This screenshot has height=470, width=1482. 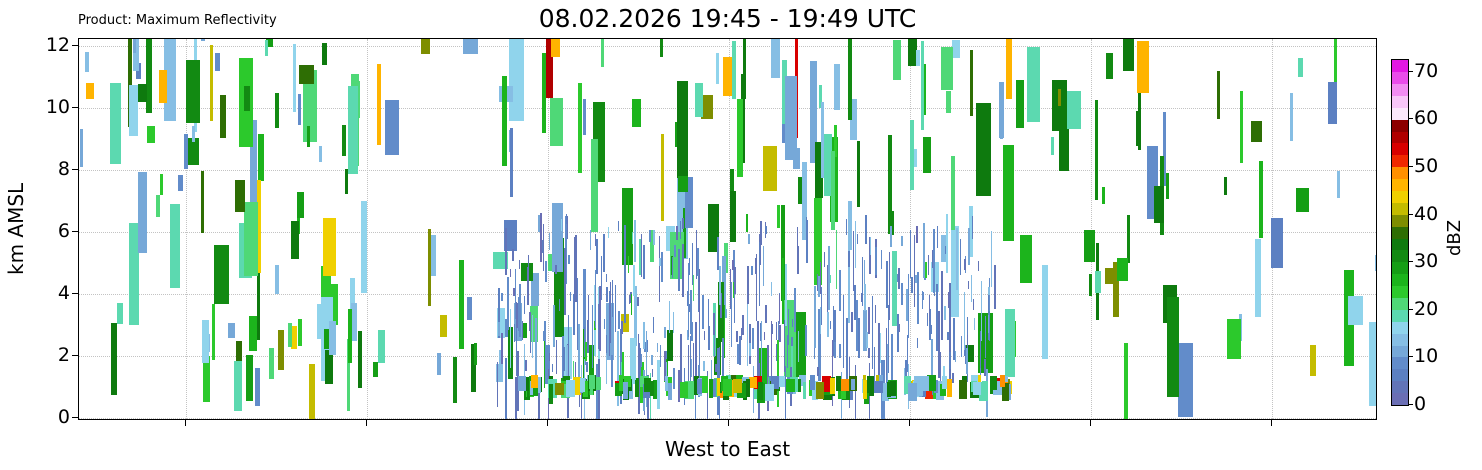 I want to click on gridline-h, so click(x=727, y=356).